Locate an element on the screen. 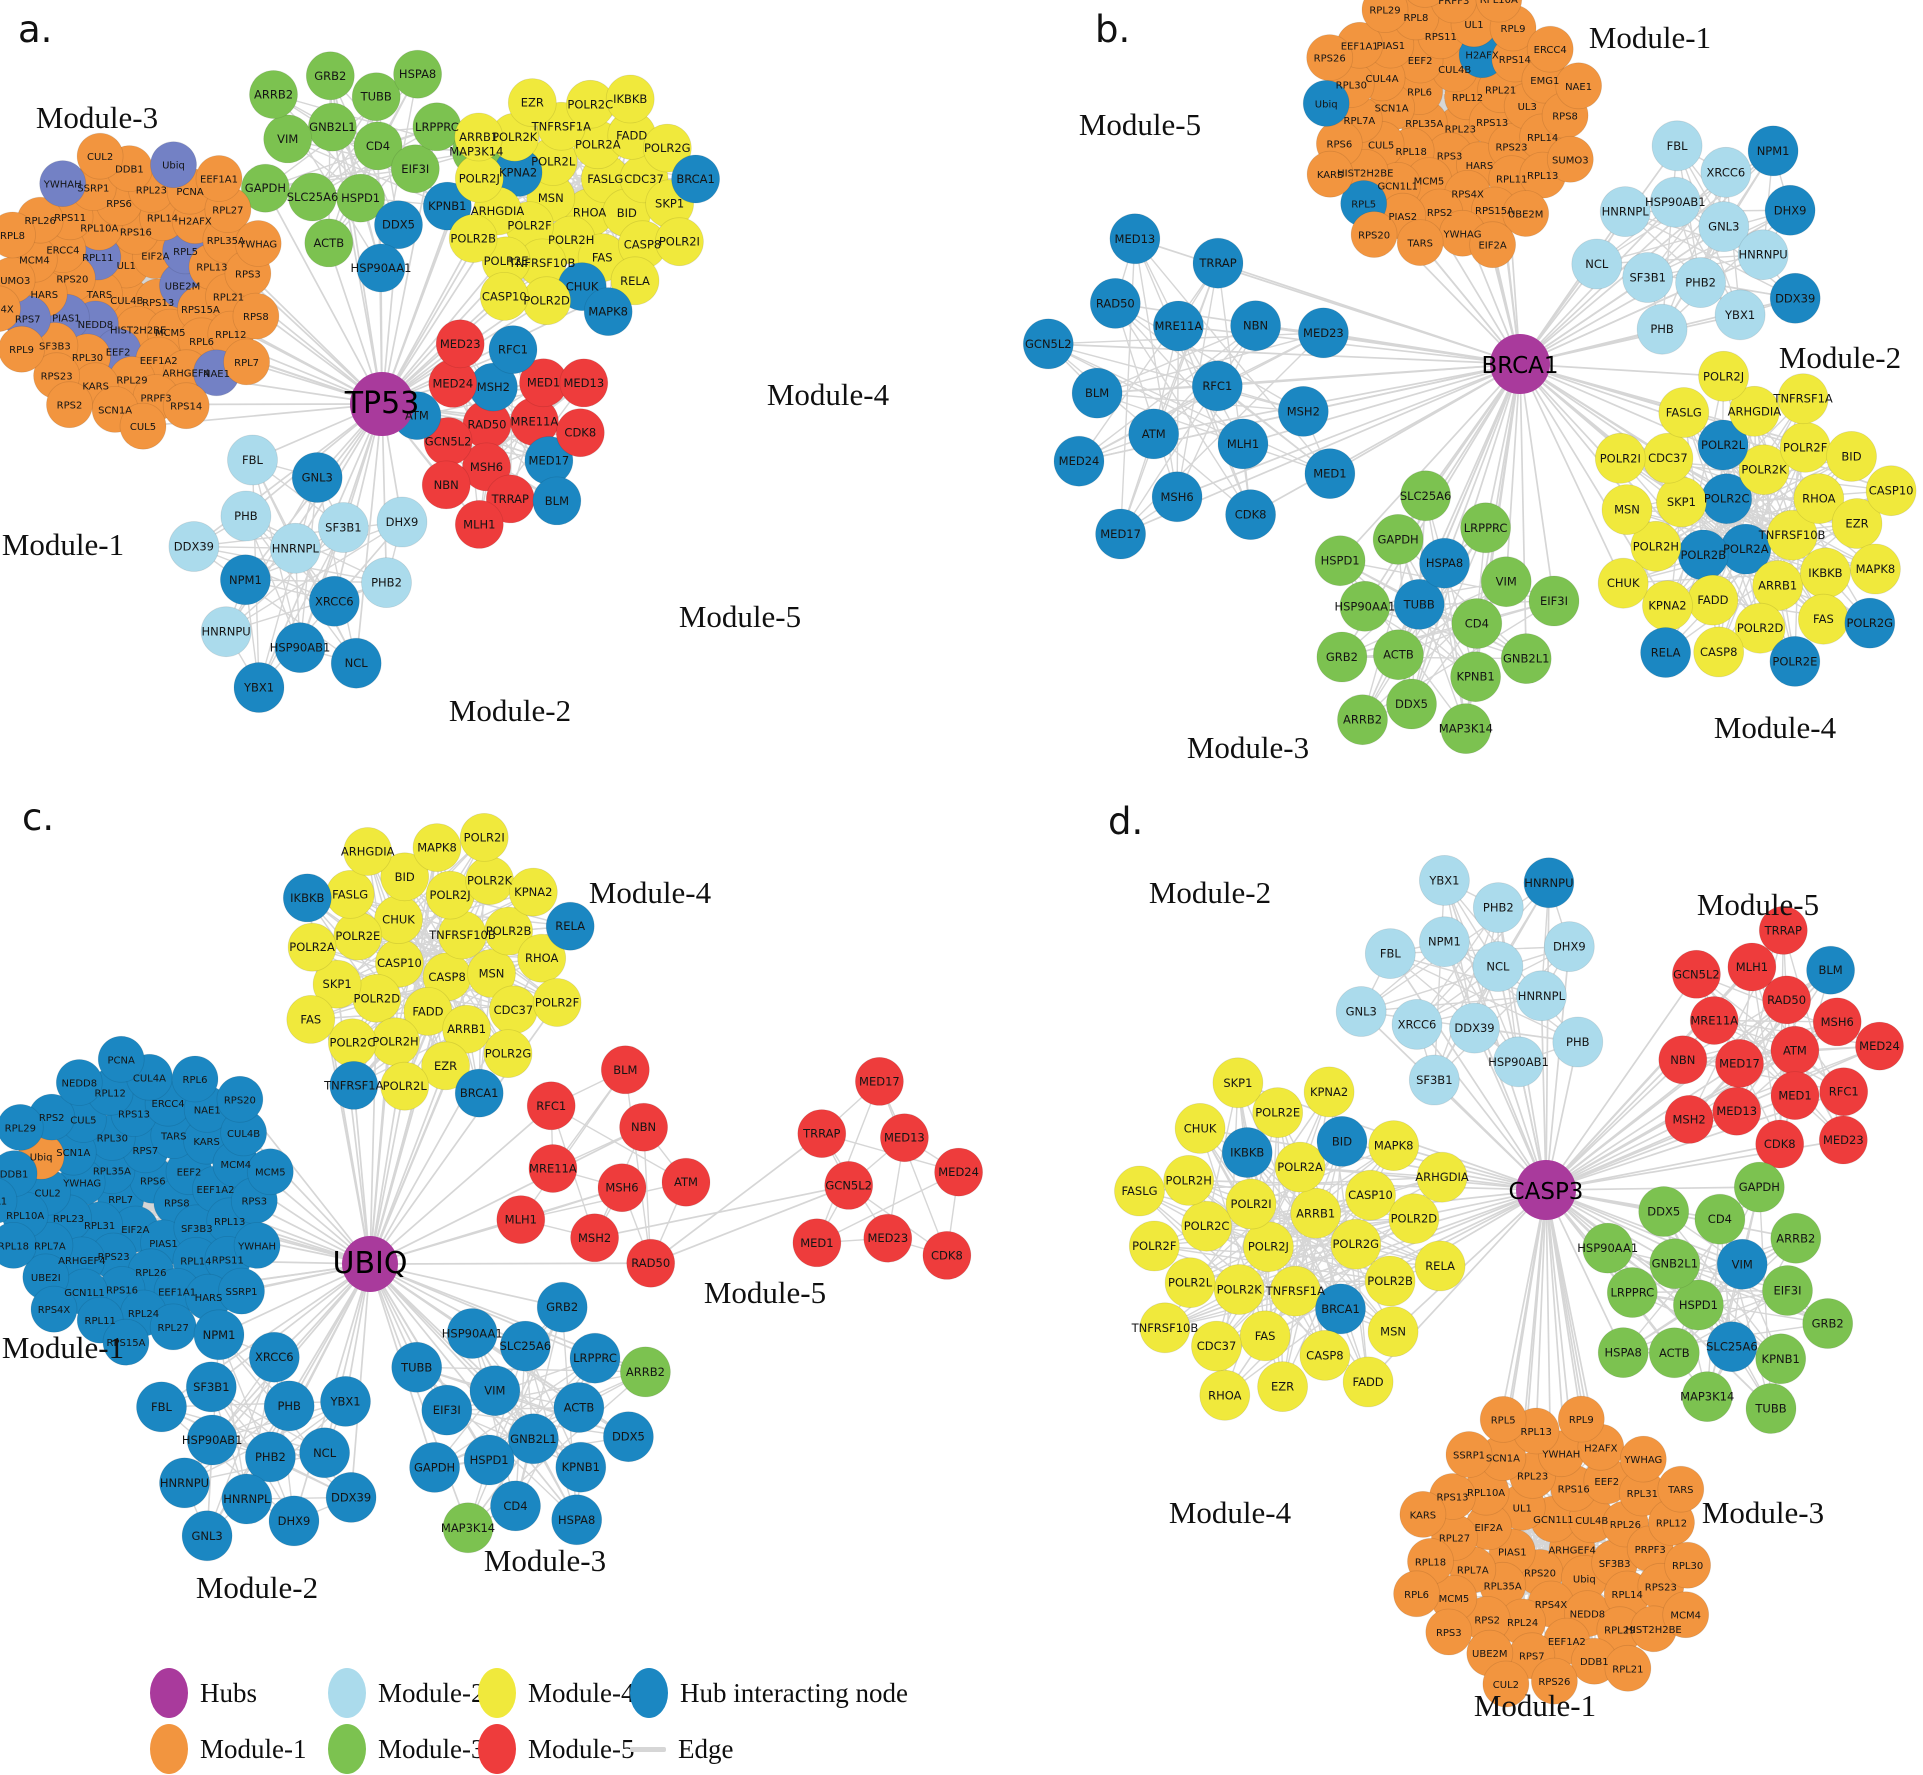  hub-label: CASP3 is located at coordinates (1546, 1192).